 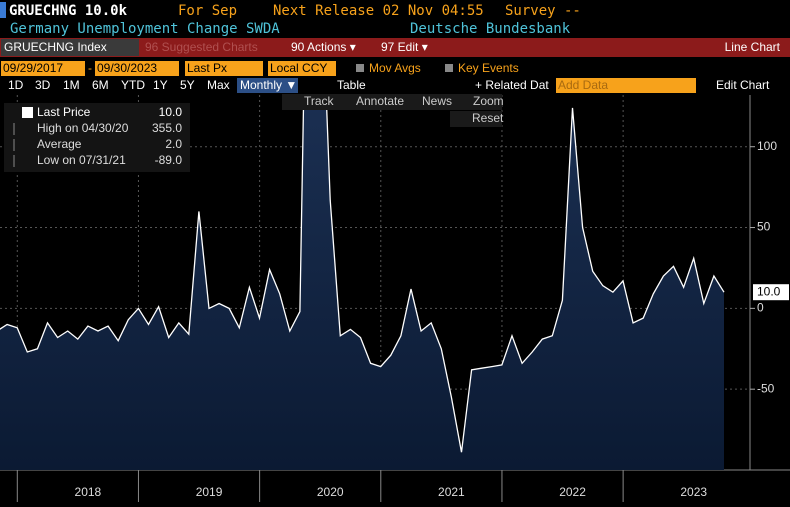 I want to click on release: Next Release 02 Nov 04:55, so click(x=378, y=11).